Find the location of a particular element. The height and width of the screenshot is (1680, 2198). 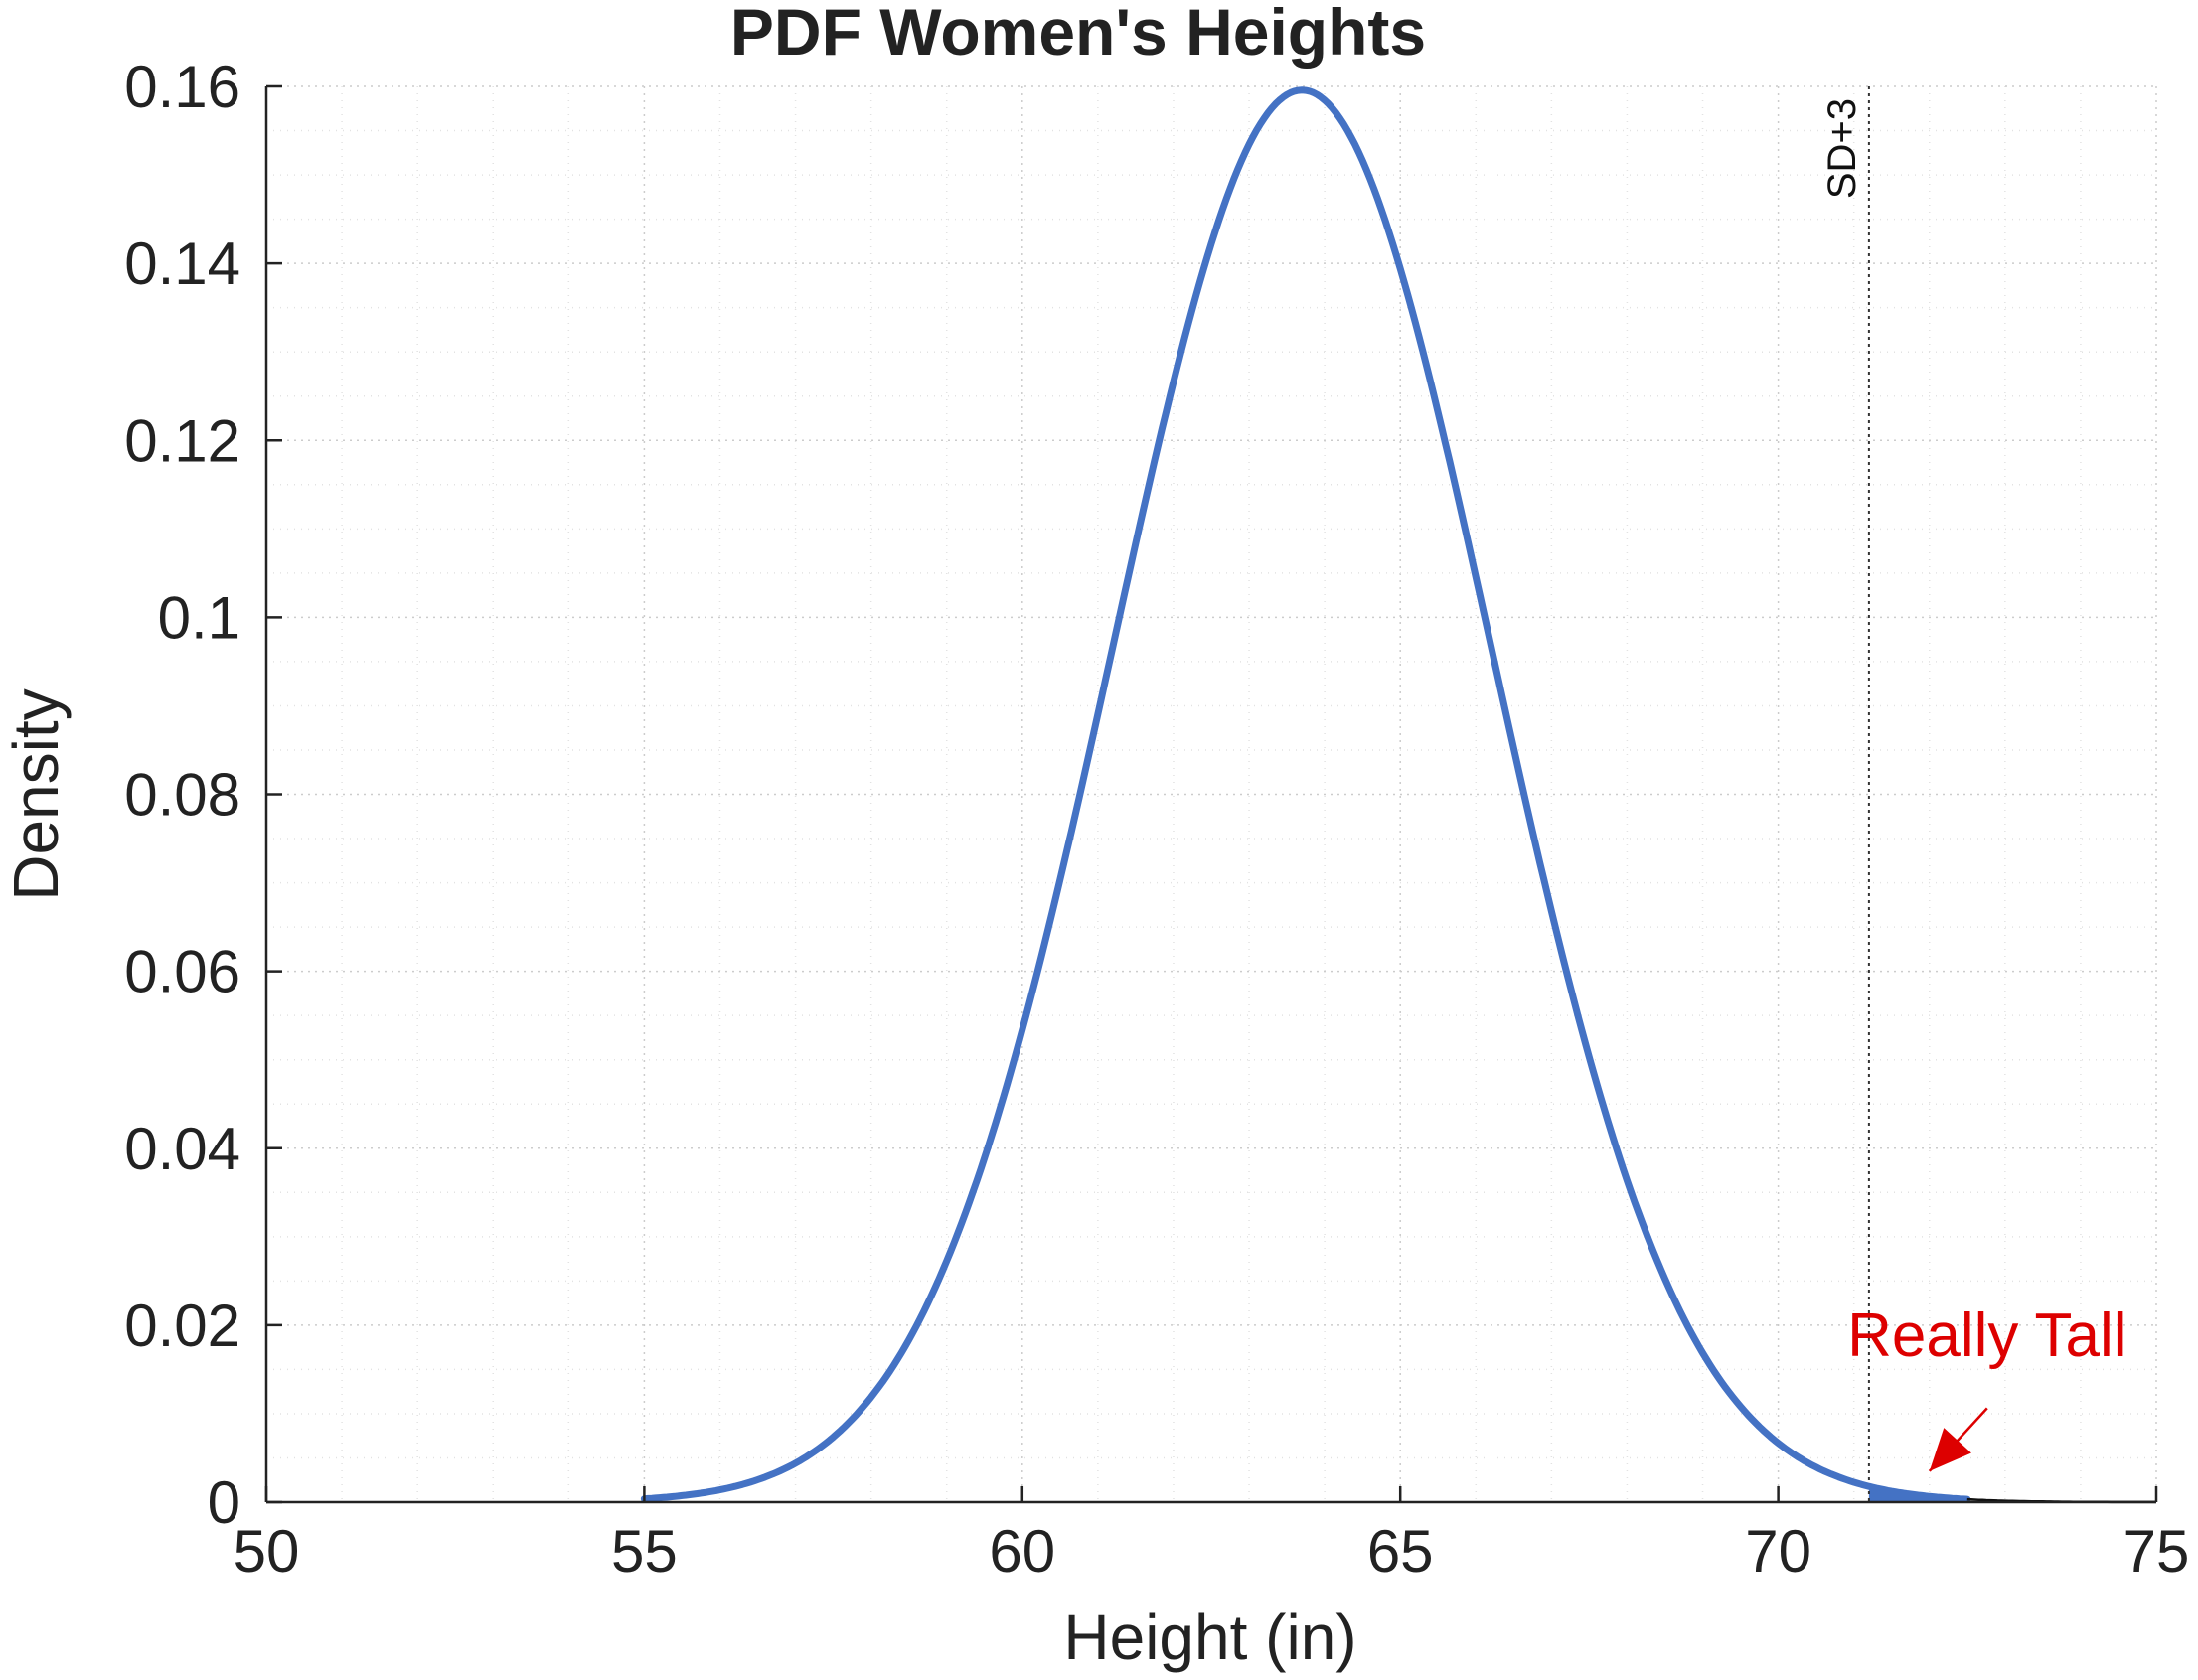

y-tick-label: 0.08 is located at coordinates (182, 796).